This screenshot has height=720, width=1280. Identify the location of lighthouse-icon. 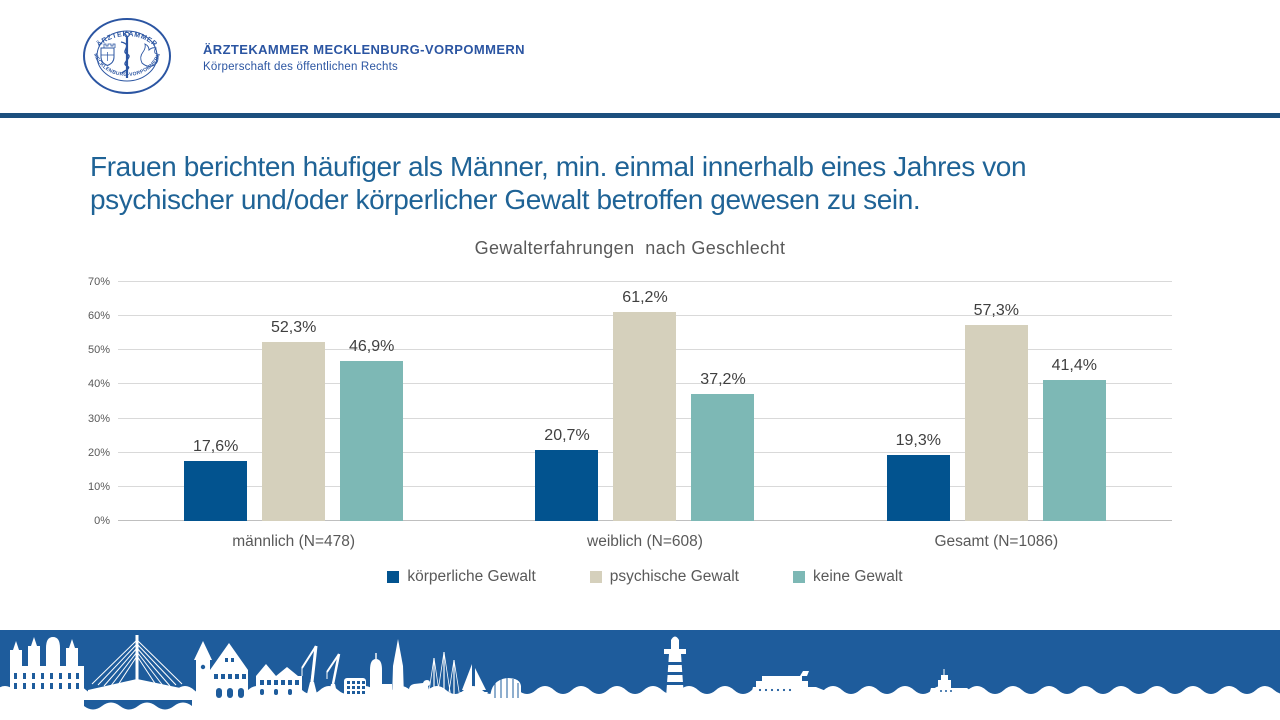
(675, 667).